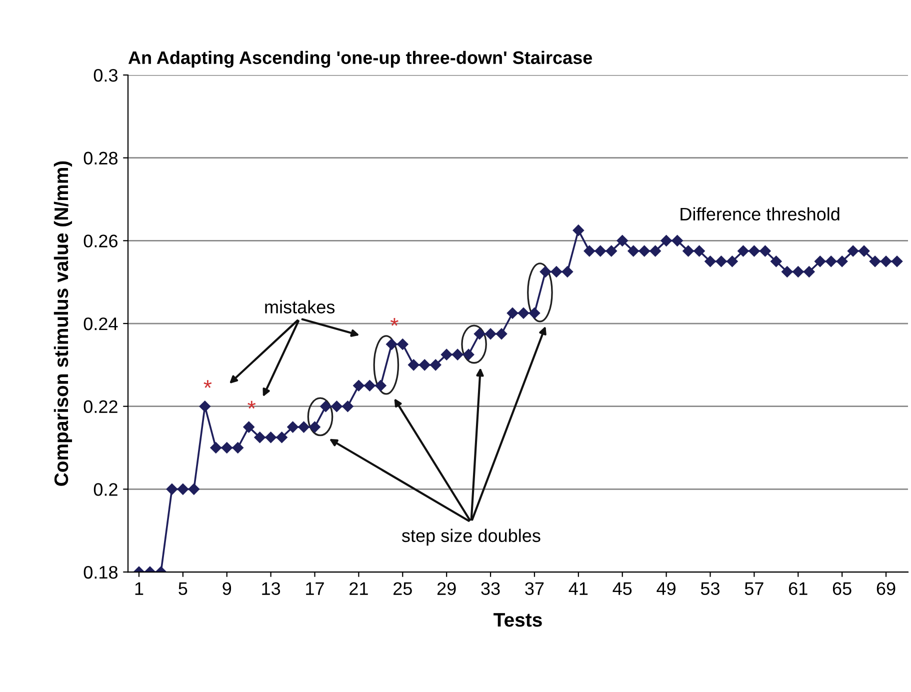 The width and height of the screenshot is (911, 692). What do you see at coordinates (208, 384) in the screenshot?
I see `annotation: *` at bounding box center [208, 384].